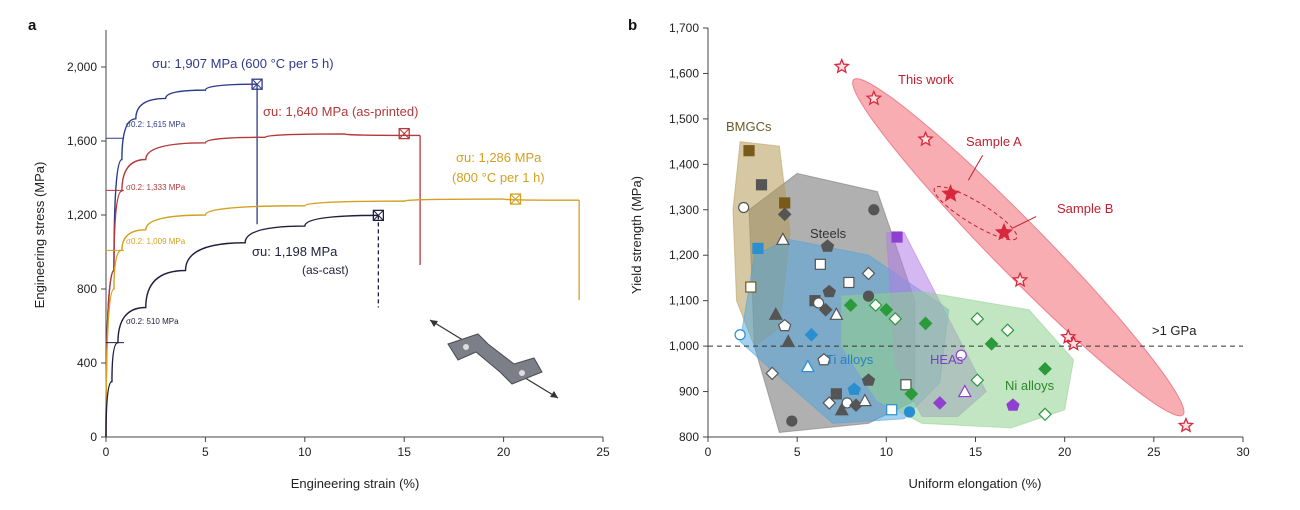 This screenshot has width=1300, height=510. Describe the element at coordinates (684, 301) in the screenshot. I see `panel-b-ytick-label: 1,100` at that location.